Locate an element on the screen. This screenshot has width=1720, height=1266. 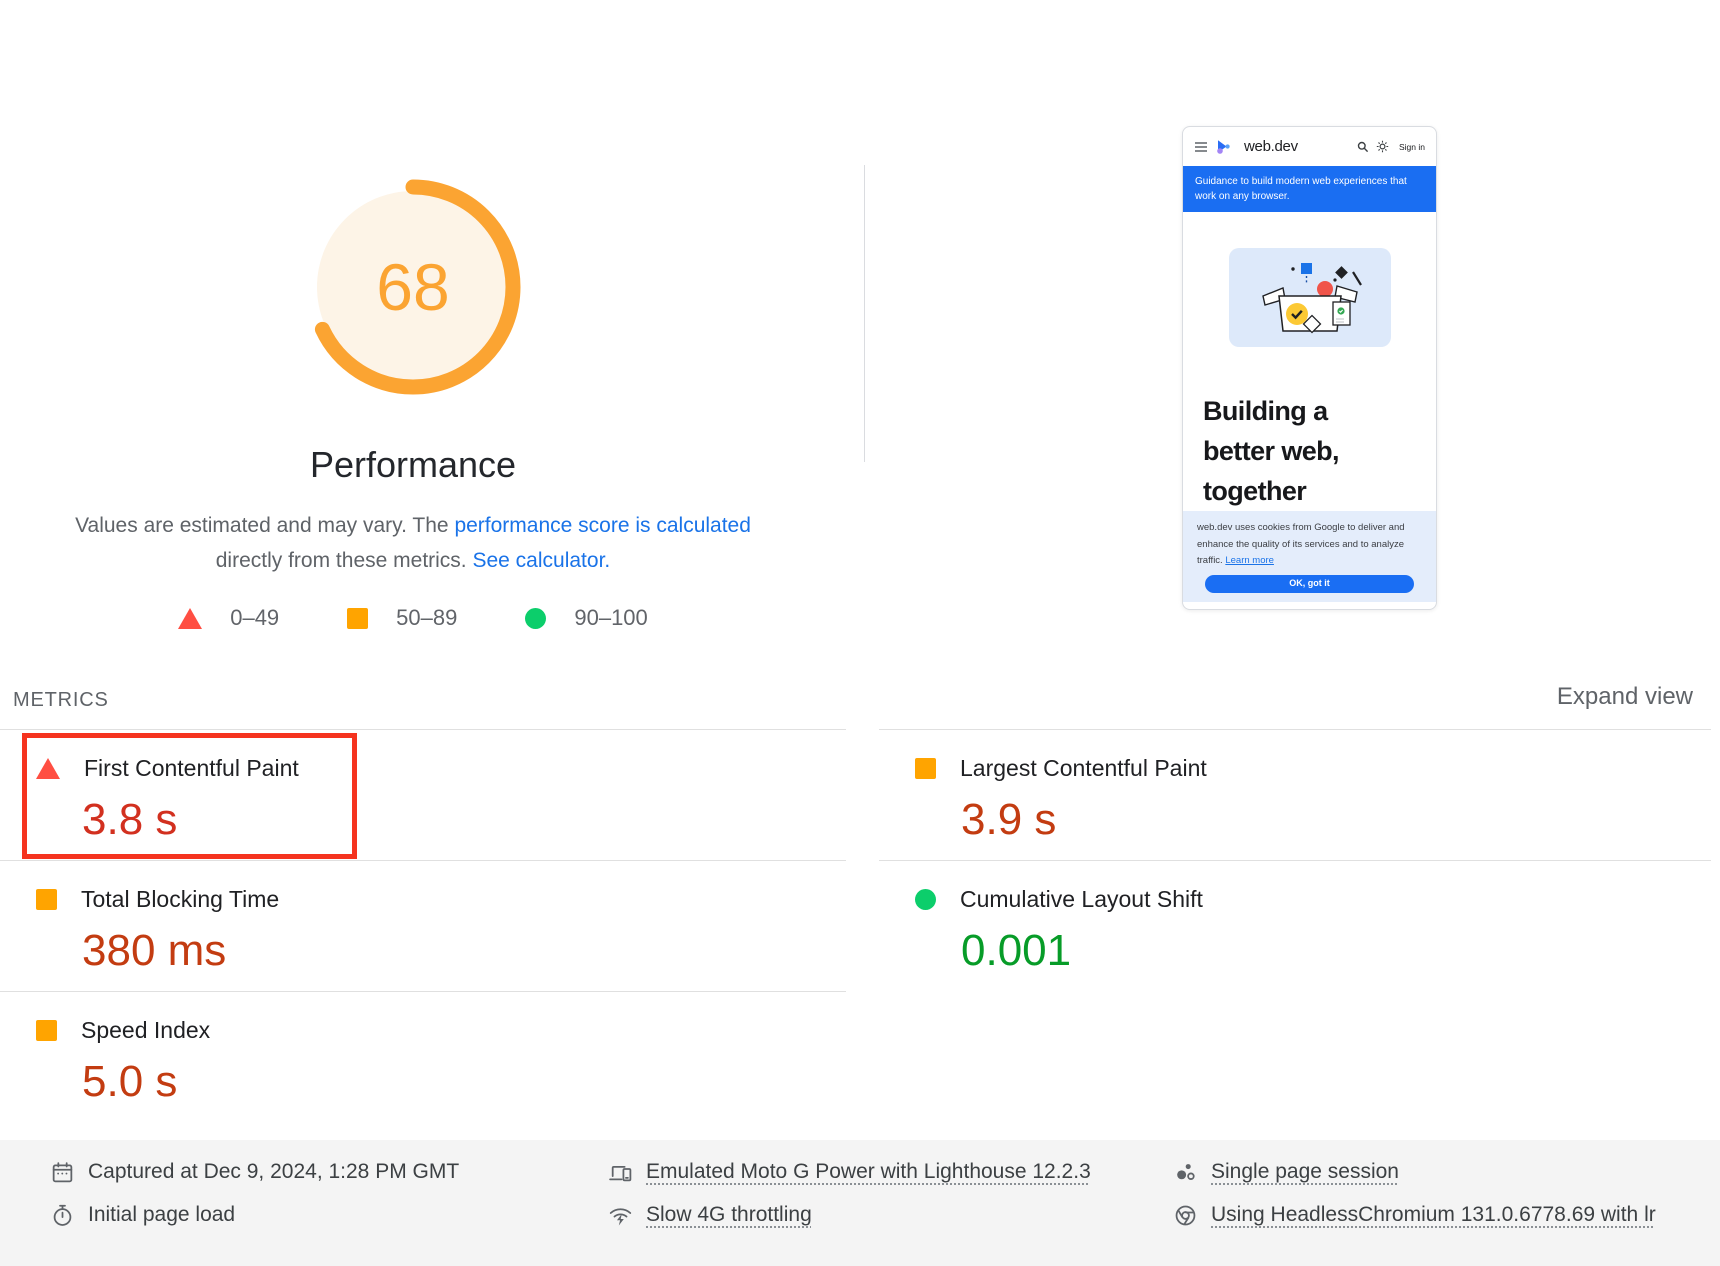
metric-value: 0.001 is located at coordinates (1016, 950).